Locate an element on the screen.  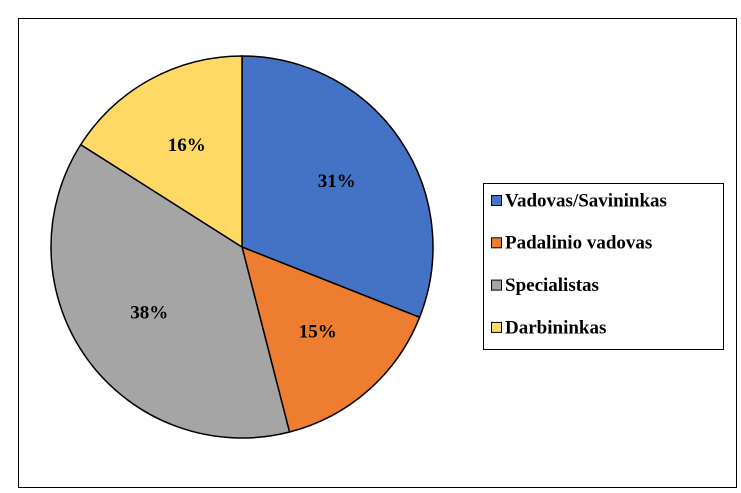
data-label: 31% is located at coordinates (337, 181).